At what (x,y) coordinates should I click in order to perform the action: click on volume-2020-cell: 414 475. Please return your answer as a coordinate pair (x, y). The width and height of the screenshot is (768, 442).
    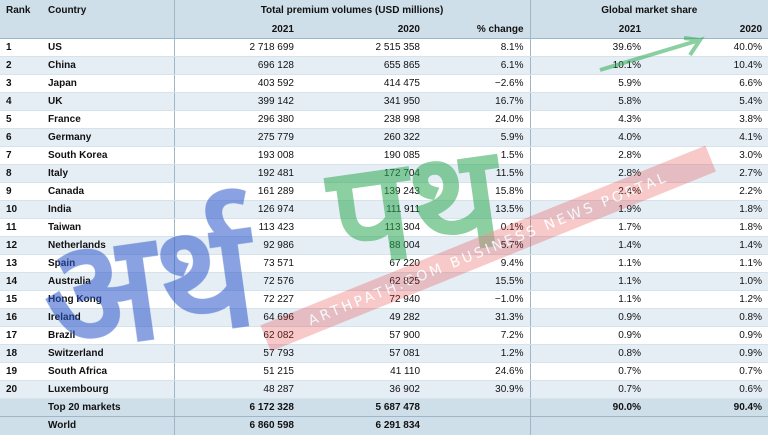
    Looking at the image, I should click on (363, 83).